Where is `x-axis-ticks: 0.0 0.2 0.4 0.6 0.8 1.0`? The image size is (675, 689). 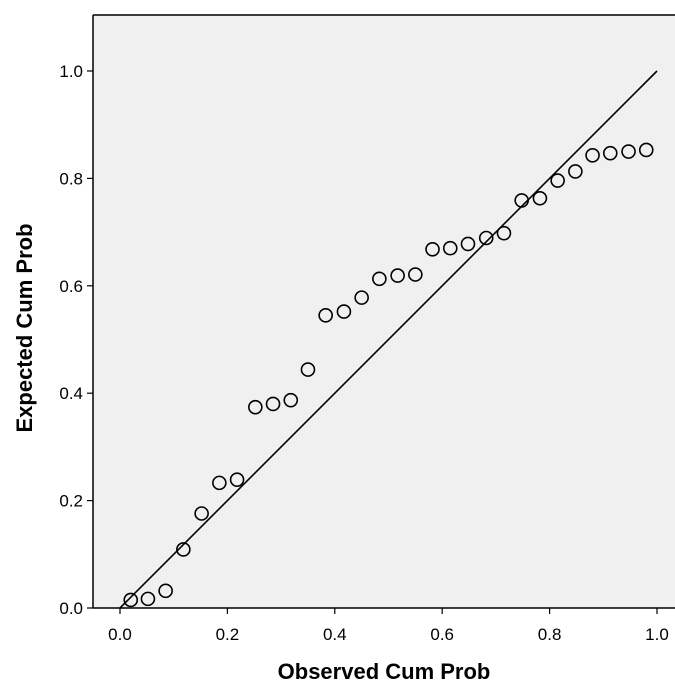 x-axis-ticks: 0.0 0.2 0.4 0.6 0.8 1.0 is located at coordinates (388, 626).